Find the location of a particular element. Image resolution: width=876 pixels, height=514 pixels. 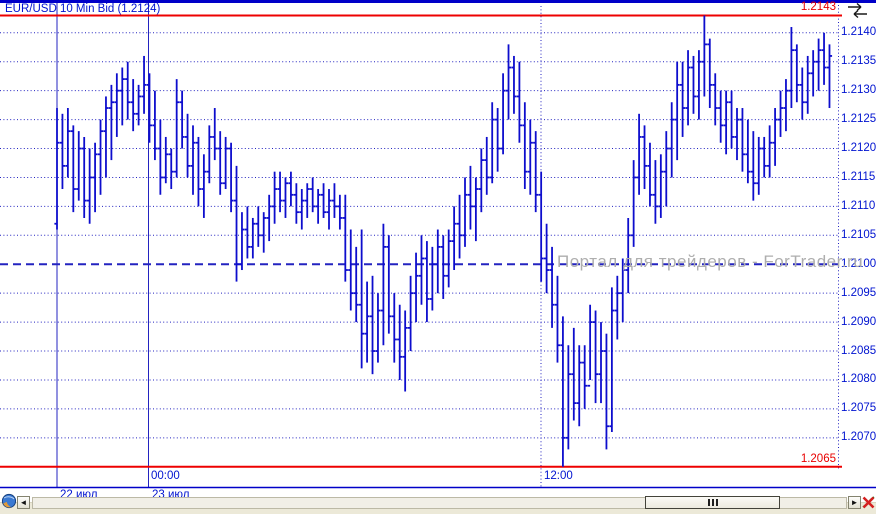

y-axis-tick-label: 1.2125 is located at coordinates (858, 119).